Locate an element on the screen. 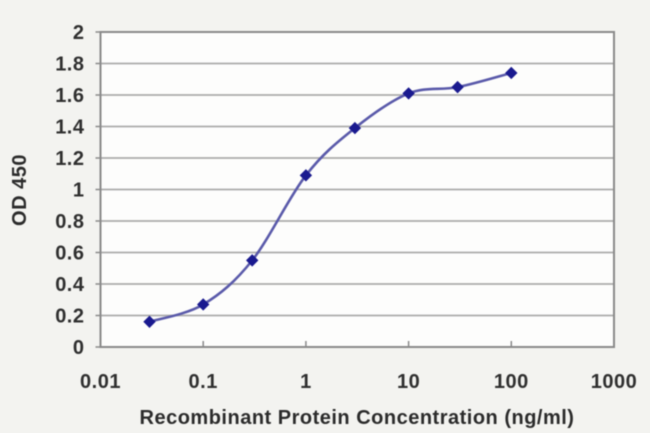 The width and height of the screenshot is (650, 433). y-tick-label: 0.8 is located at coordinates (69, 222).